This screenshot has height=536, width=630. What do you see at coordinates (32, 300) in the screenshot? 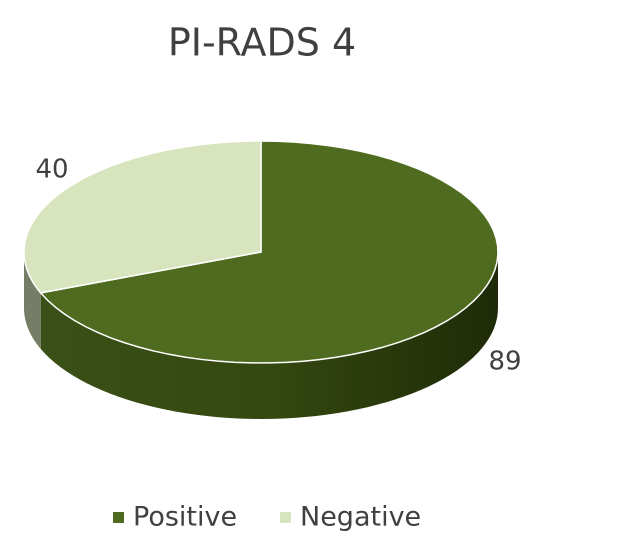
I see `slice-side` at bounding box center [32, 300].